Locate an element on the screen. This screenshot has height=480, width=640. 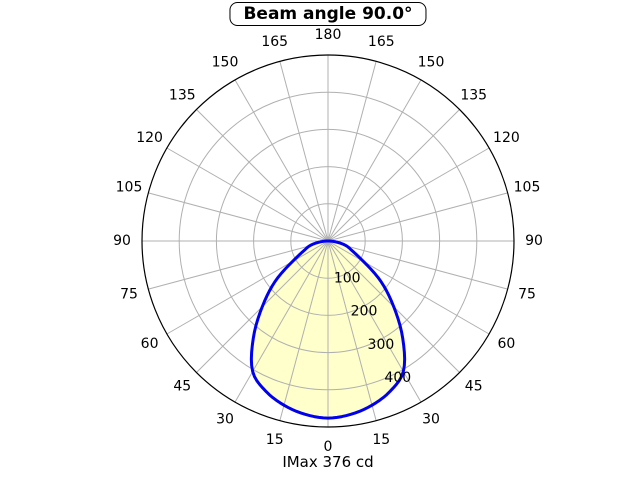
intensity-curve is located at coordinates (328, 329).